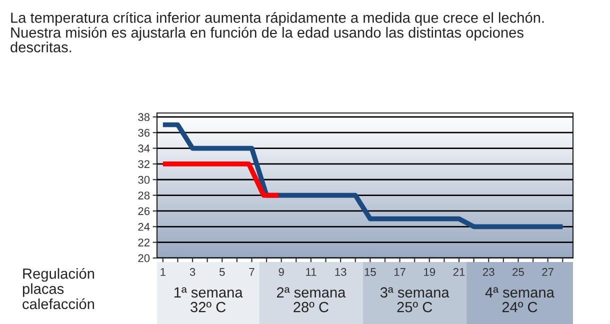 The image size is (610, 324). Describe the element at coordinates (144, 148) in the screenshot. I see `y-tick-label: 34` at that location.